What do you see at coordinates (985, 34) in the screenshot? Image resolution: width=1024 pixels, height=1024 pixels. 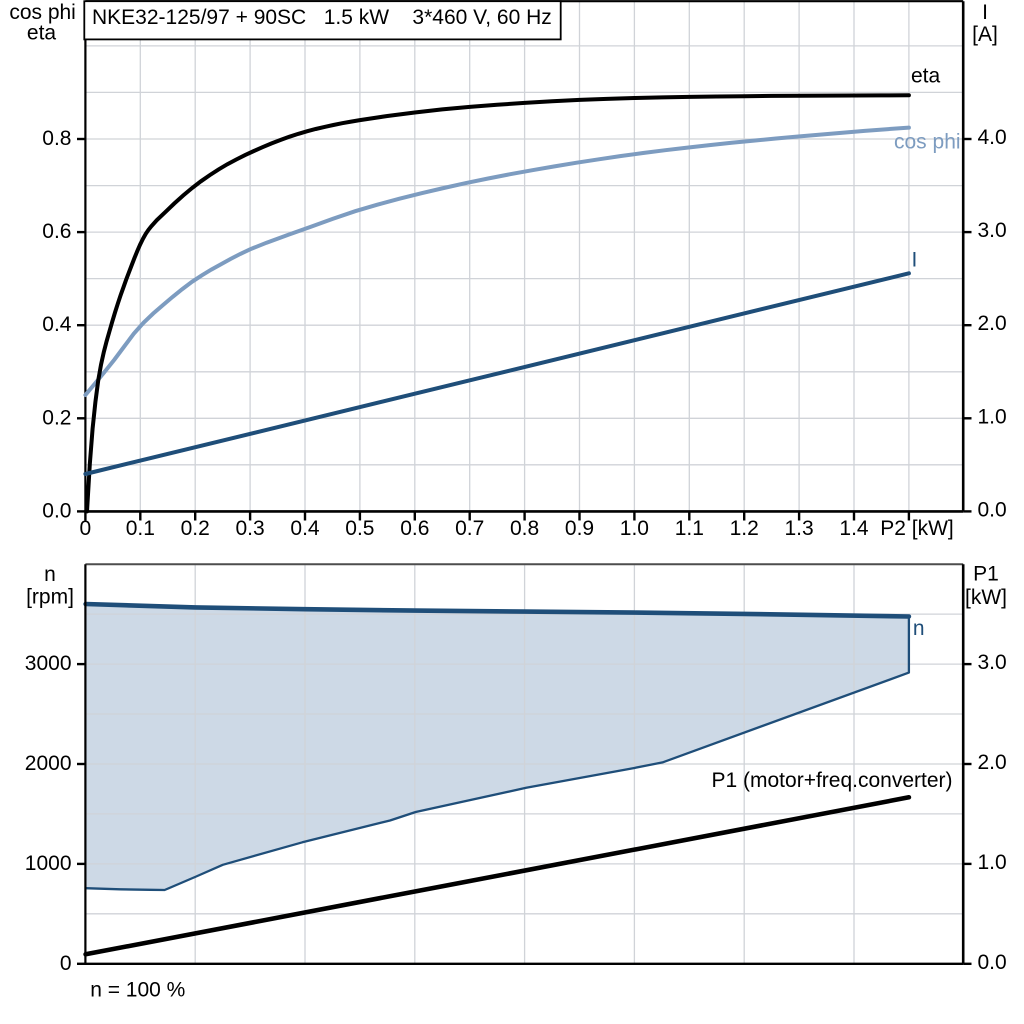 I see `svg-text: [A]` at bounding box center [985, 34].